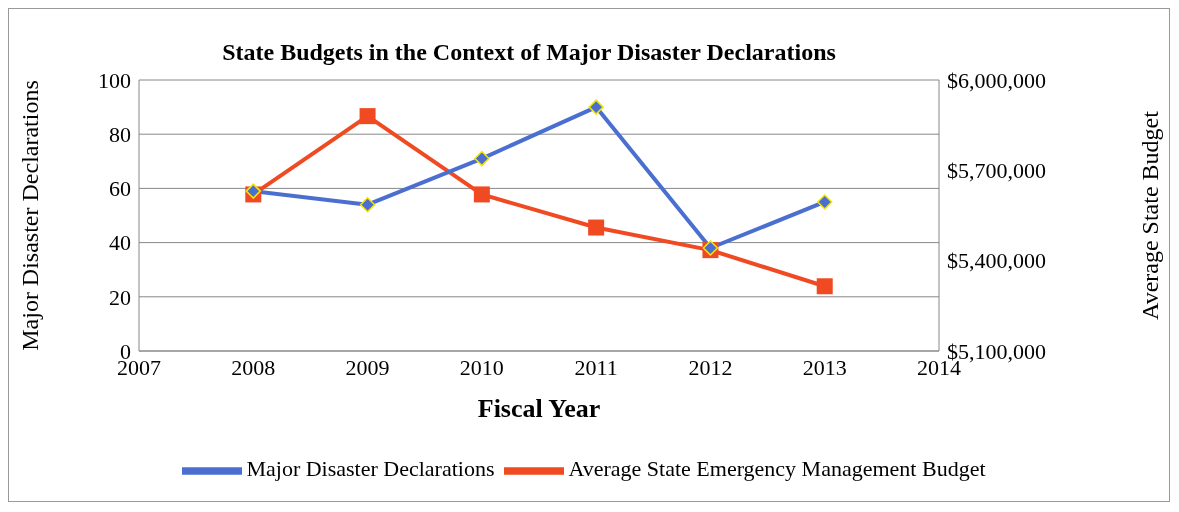  Describe the element at coordinates (367, 367) in the screenshot. I see `x-tick-label: 2009` at that location.